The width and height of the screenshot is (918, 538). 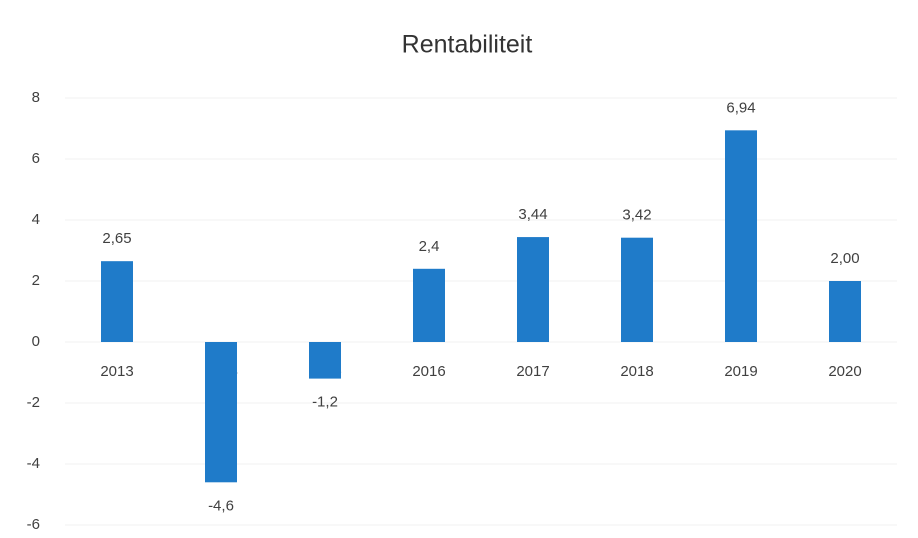 I want to click on data-label: -4,6, so click(x=221, y=505).